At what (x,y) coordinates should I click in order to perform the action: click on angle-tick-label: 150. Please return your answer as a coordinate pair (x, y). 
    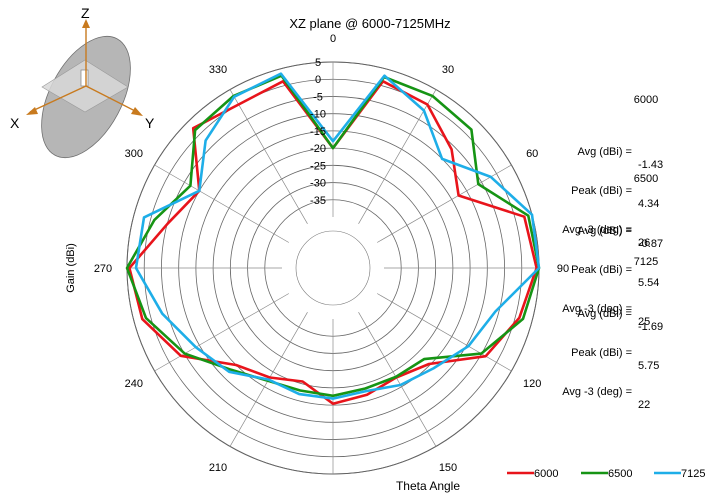
    Looking at the image, I should click on (448, 468).